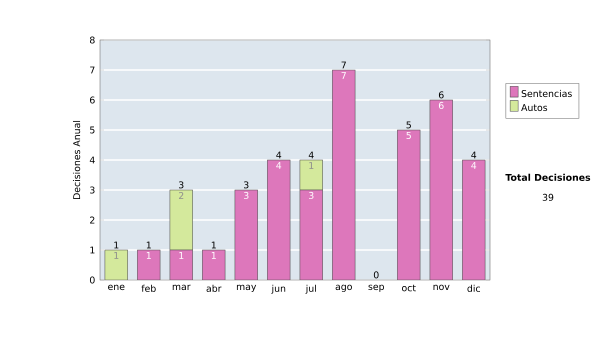 Image resolution: width=600 pixels, height=340 pixels. Describe the element at coordinates (181, 287) in the screenshot. I see `x-tick-label: mar` at that location.